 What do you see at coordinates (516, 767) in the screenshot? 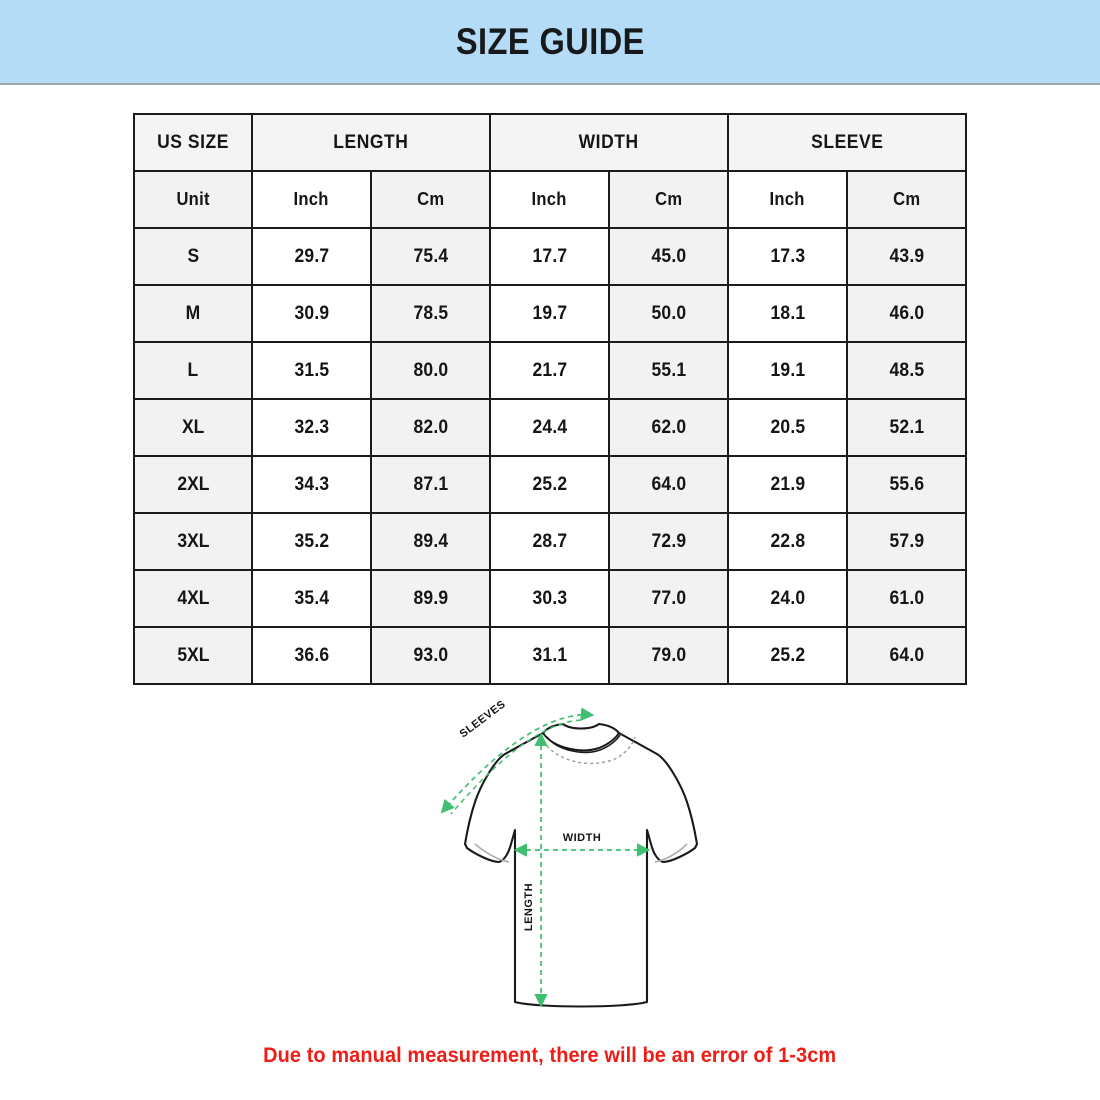
I see `sleeves-measure-line-secondary` at bounding box center [516, 767].